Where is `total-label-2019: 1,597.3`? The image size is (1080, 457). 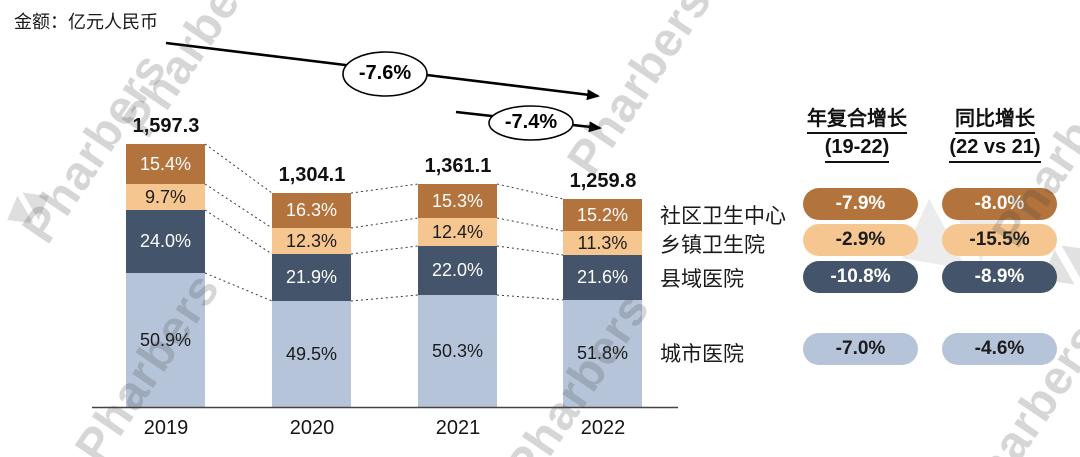
total-label-2019: 1,597.3 is located at coordinates (166, 126).